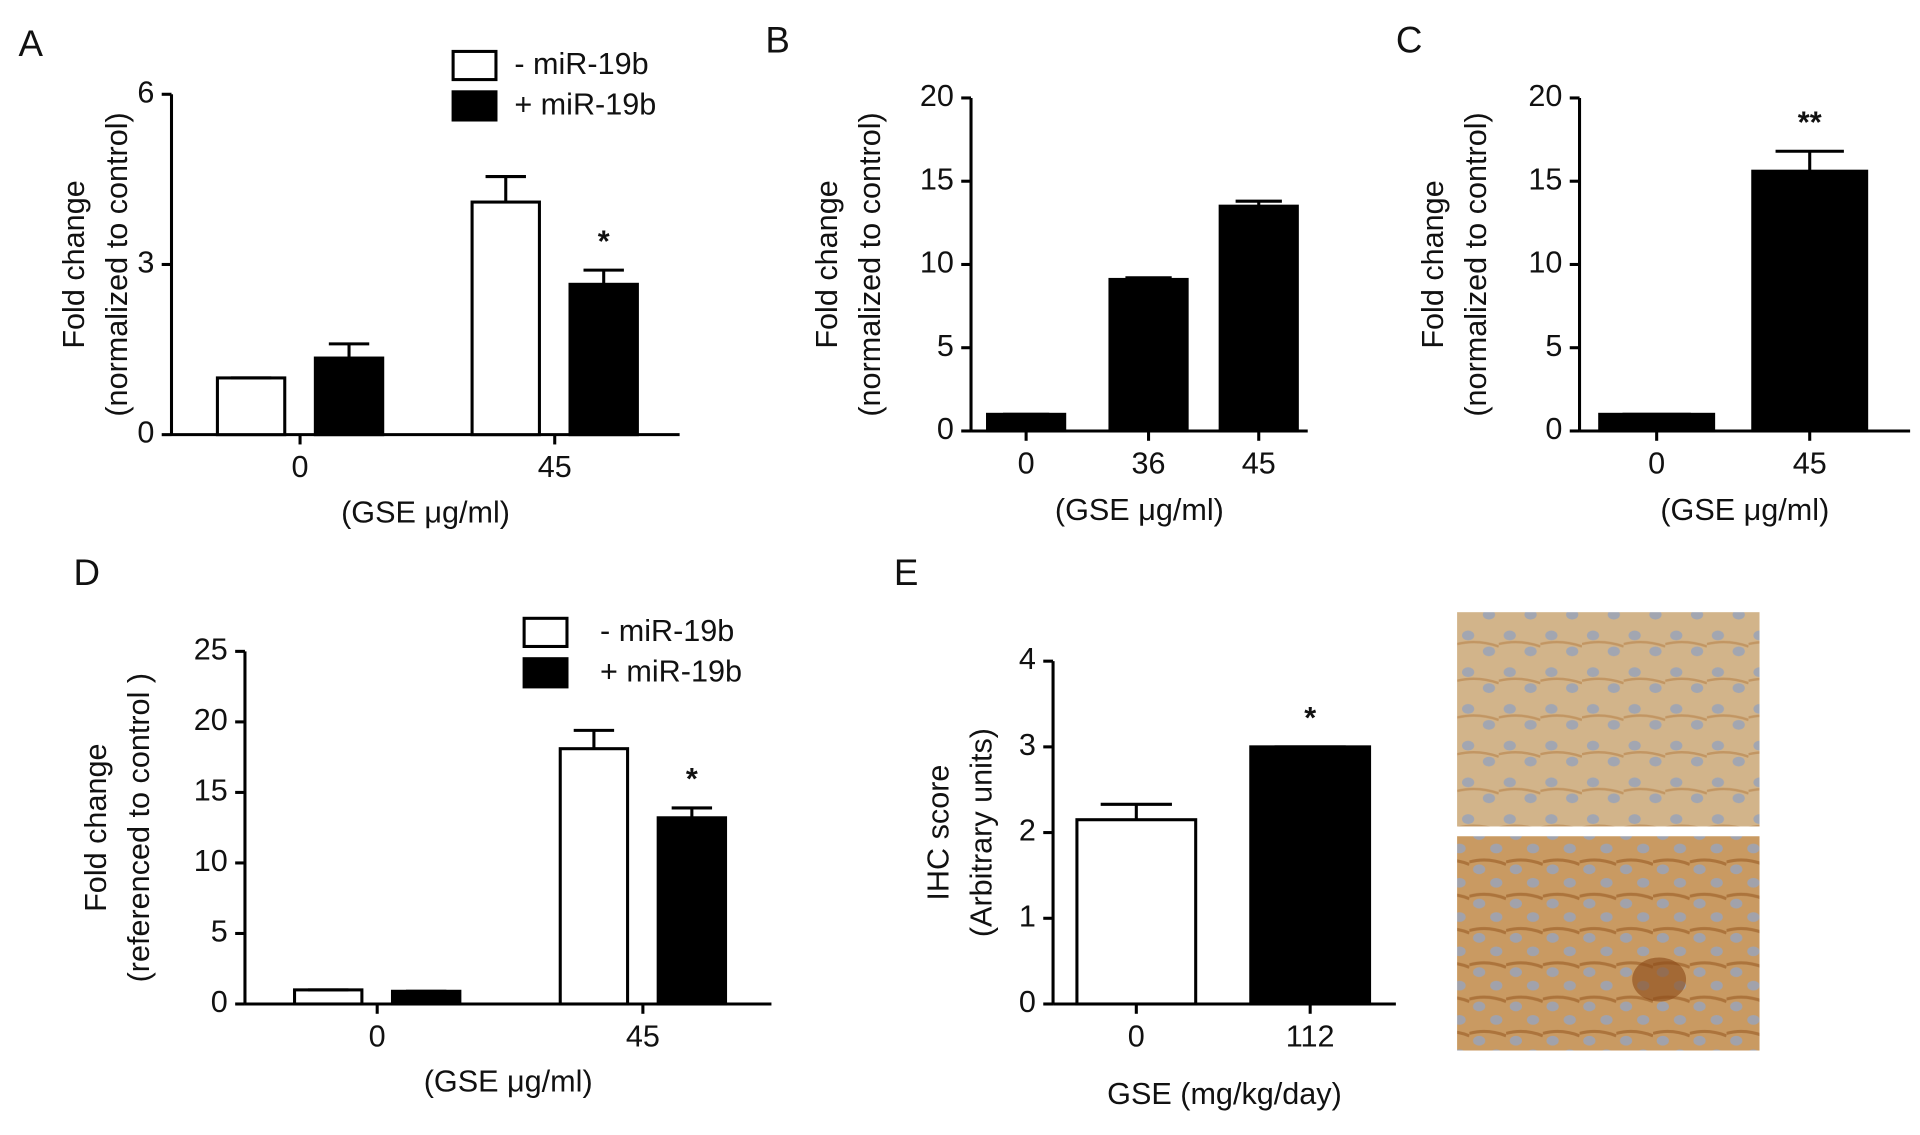 The image size is (1920, 1135). Describe the element at coordinates (30, 43) in the screenshot. I see `panel-label: A` at that location.